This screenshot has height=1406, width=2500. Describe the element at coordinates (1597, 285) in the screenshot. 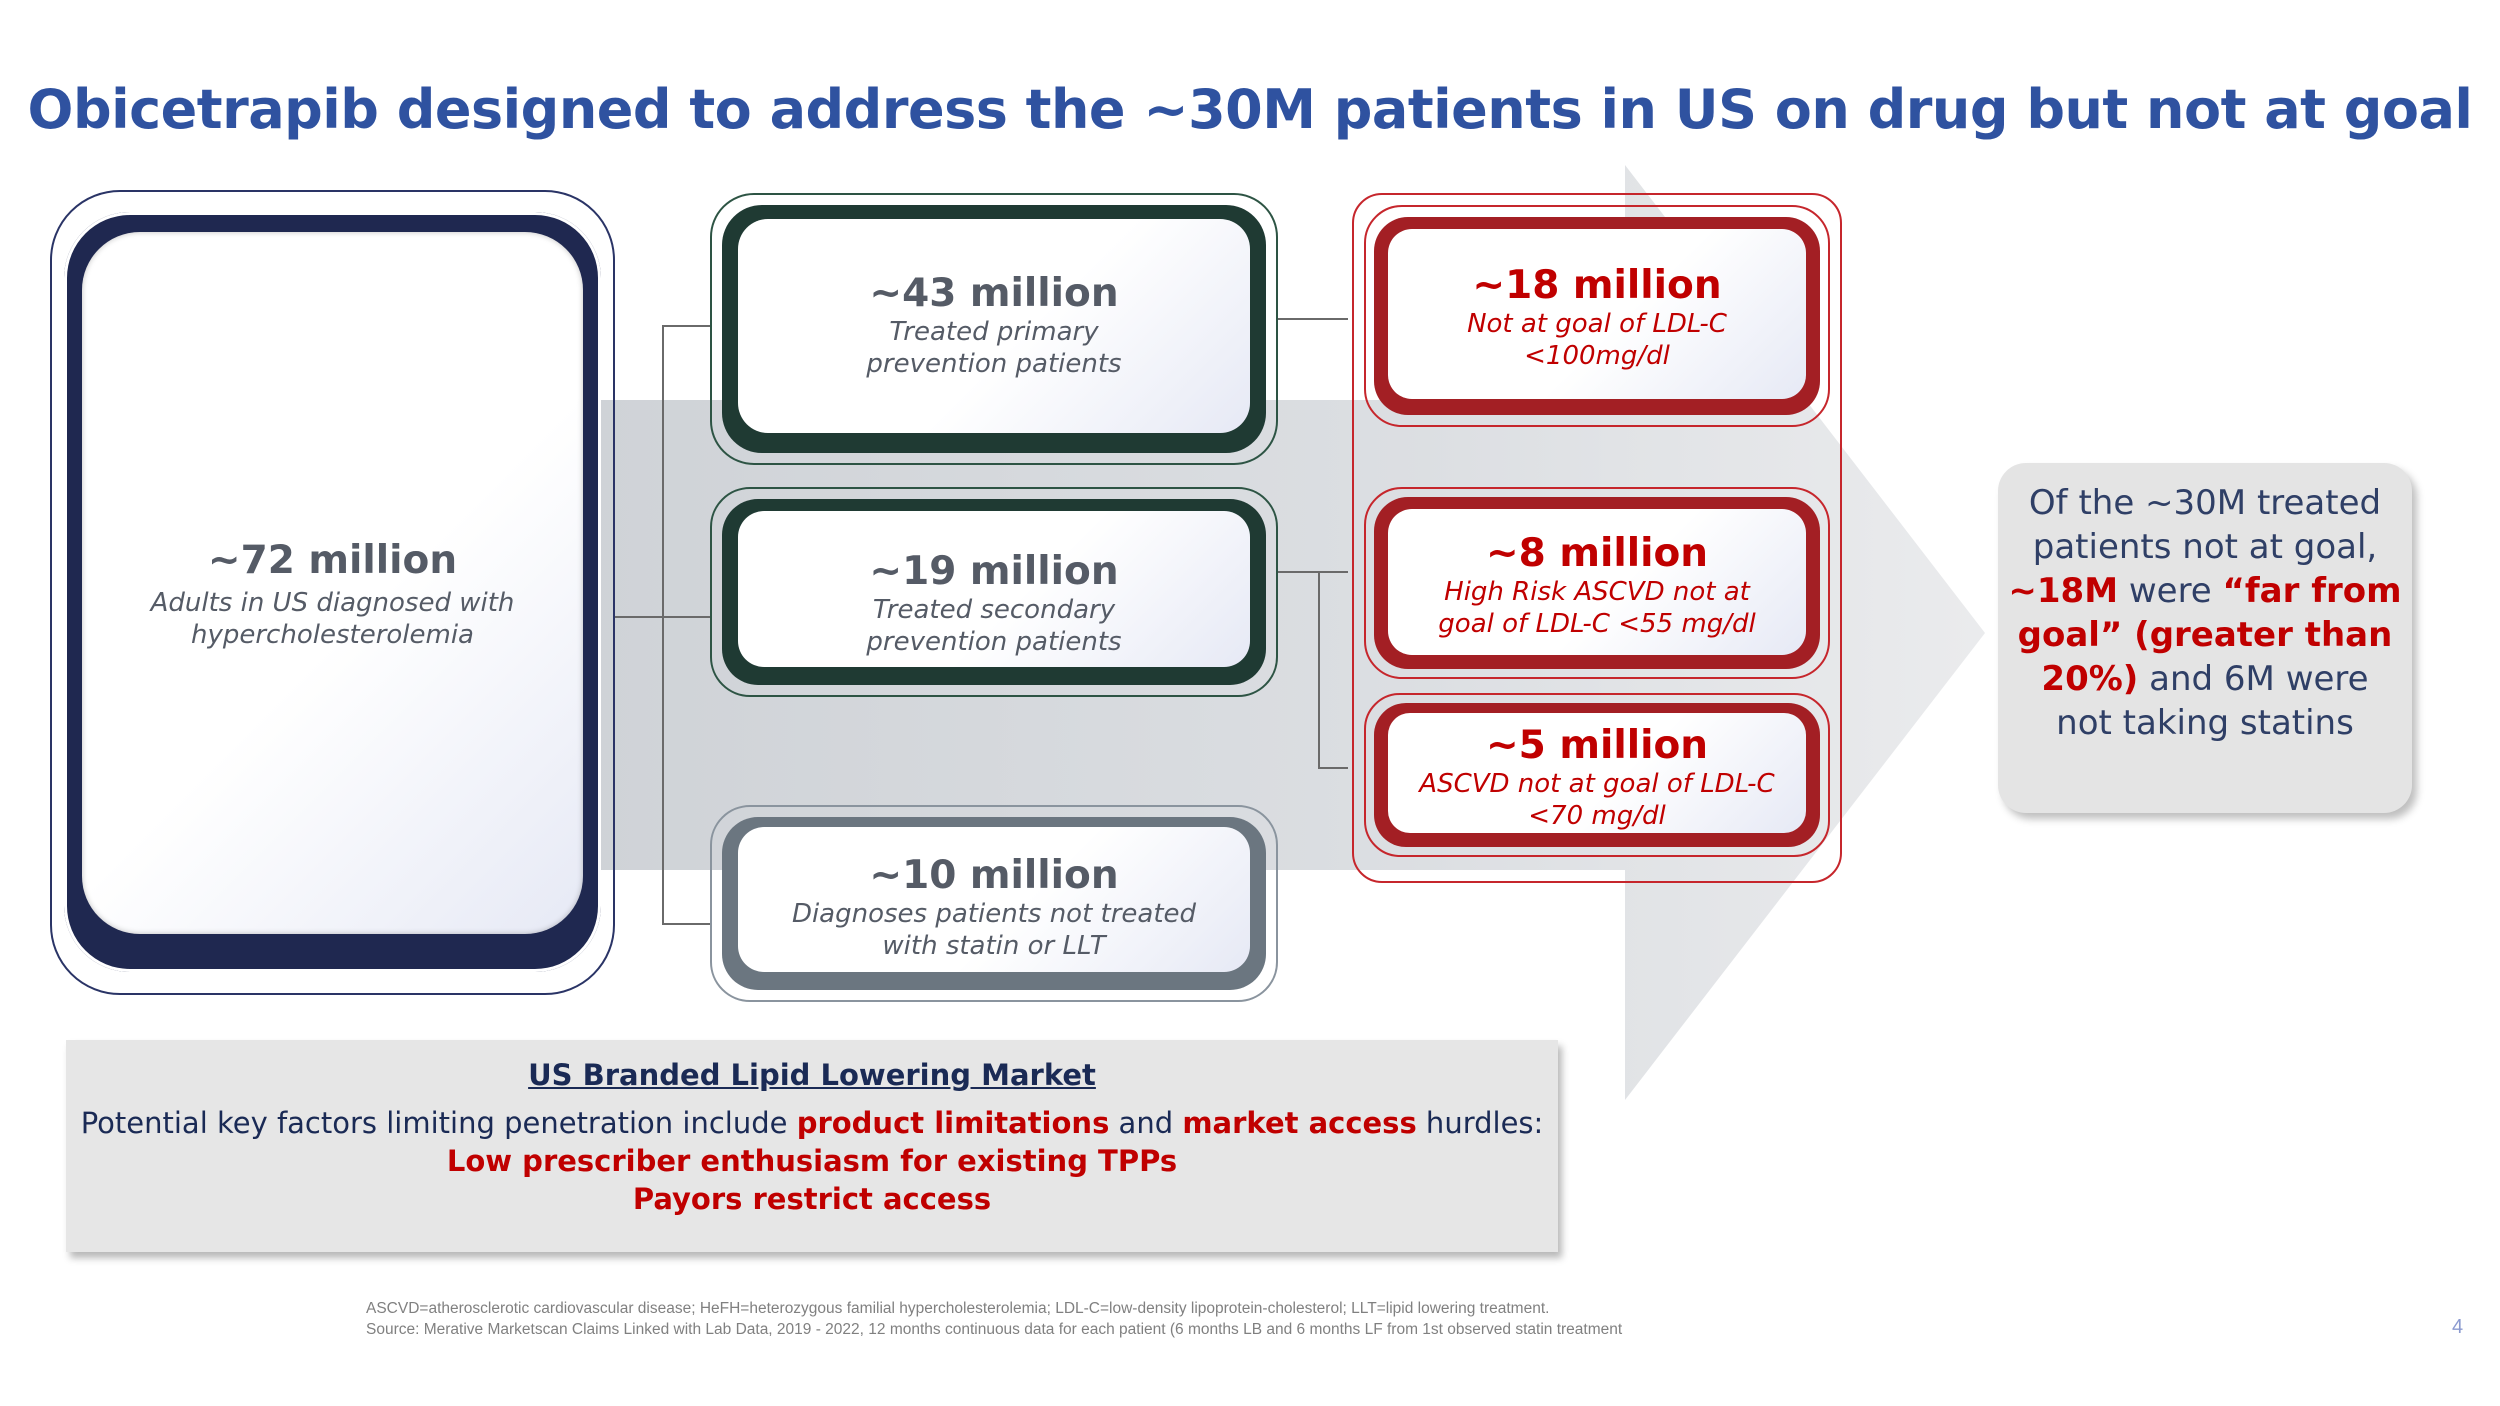

I see `goal100-count: ~18 million` at that location.